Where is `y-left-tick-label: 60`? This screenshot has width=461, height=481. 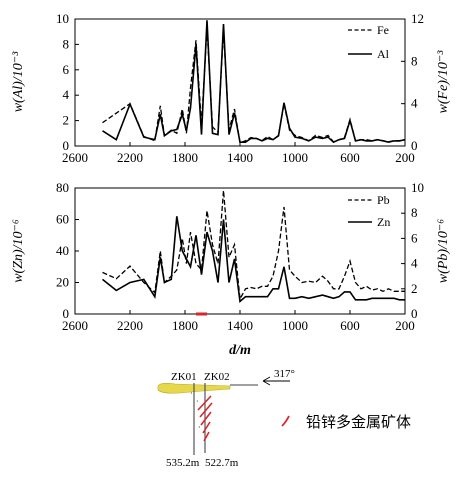
y-left-tick-label: 60 is located at coordinates (62, 219).